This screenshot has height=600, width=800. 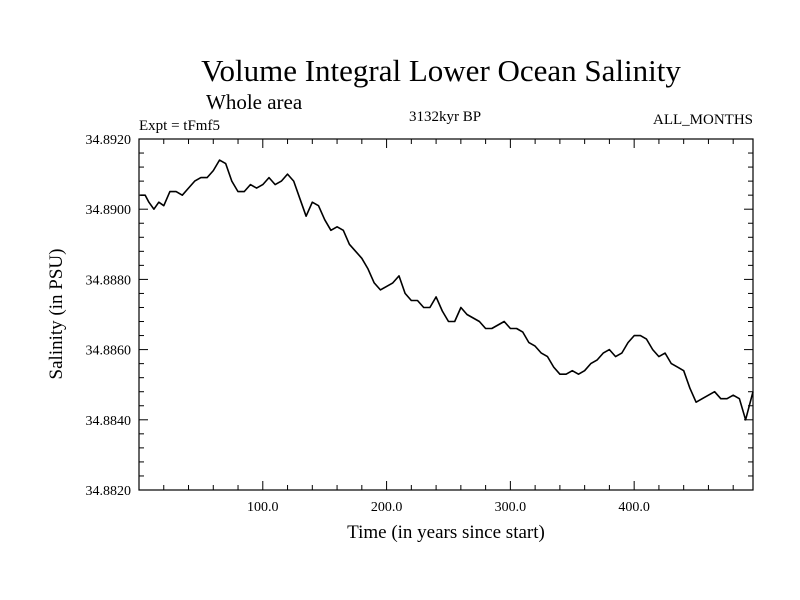 What do you see at coordinates (109, 210) in the screenshot?
I see `y-tick-label: 34.8900` at bounding box center [109, 210].